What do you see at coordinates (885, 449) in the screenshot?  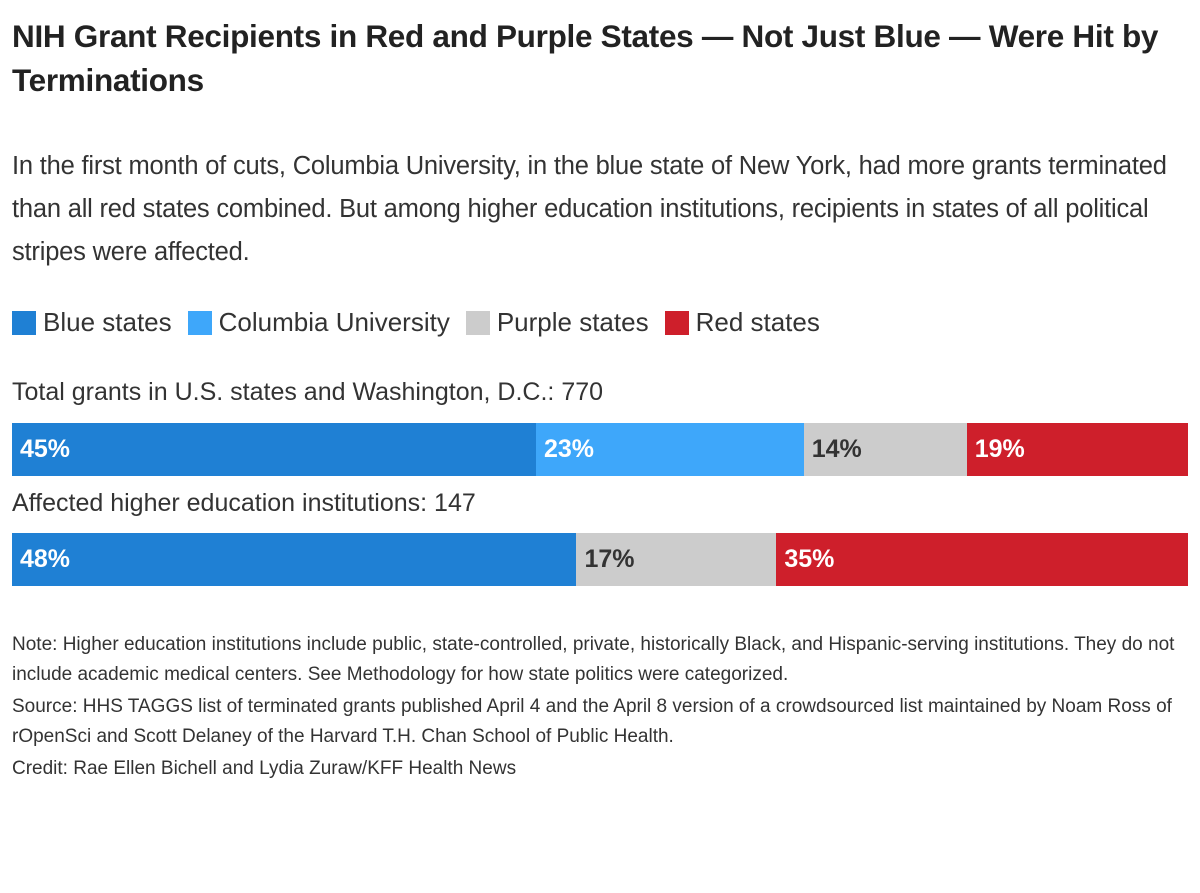 I see `bar-segment-purple-states: 14%` at bounding box center [885, 449].